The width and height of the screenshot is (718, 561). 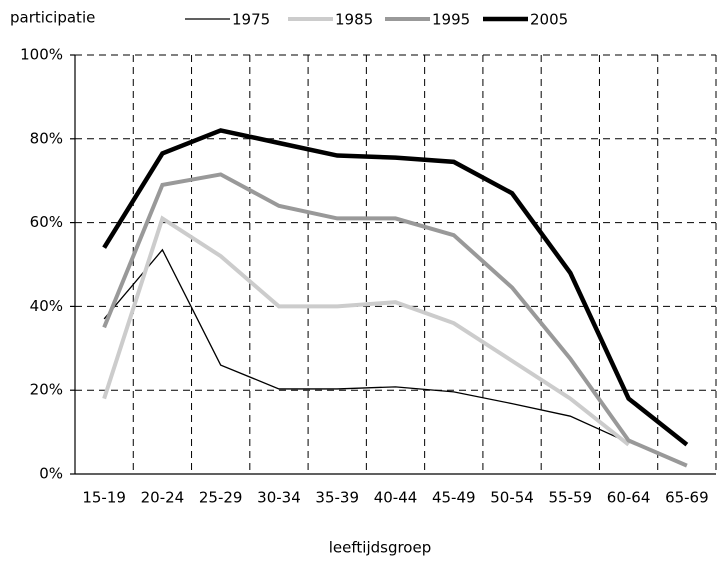 I want to click on x-tick-label: 40-44, so click(x=396, y=498).